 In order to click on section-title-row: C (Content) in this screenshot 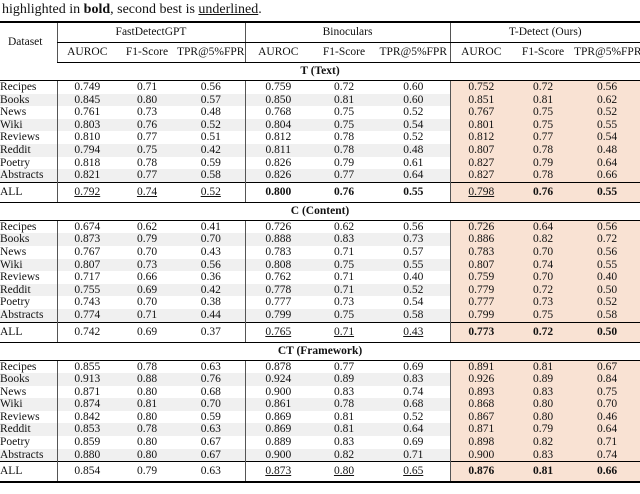, I will do `click(320, 211)`.